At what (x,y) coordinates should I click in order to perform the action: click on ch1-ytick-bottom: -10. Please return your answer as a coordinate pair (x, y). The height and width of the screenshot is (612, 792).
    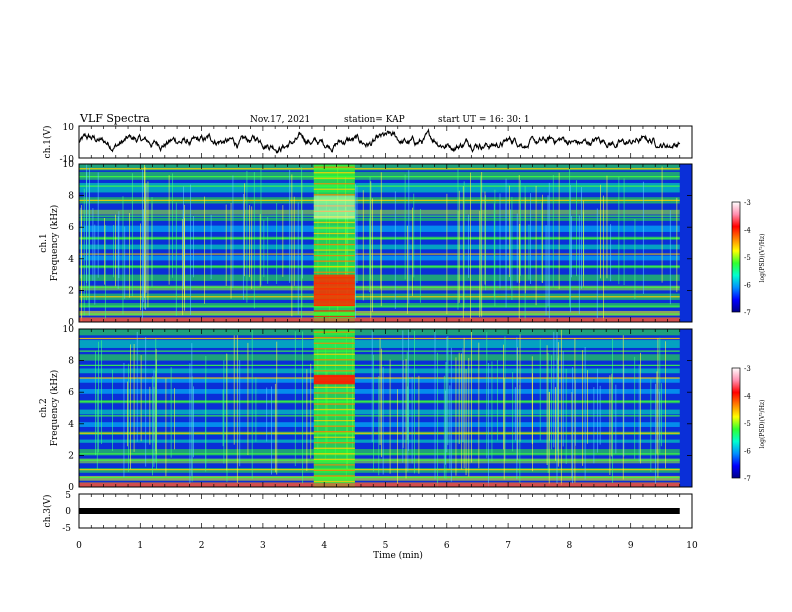
    Looking at the image, I should click on (67, 160).